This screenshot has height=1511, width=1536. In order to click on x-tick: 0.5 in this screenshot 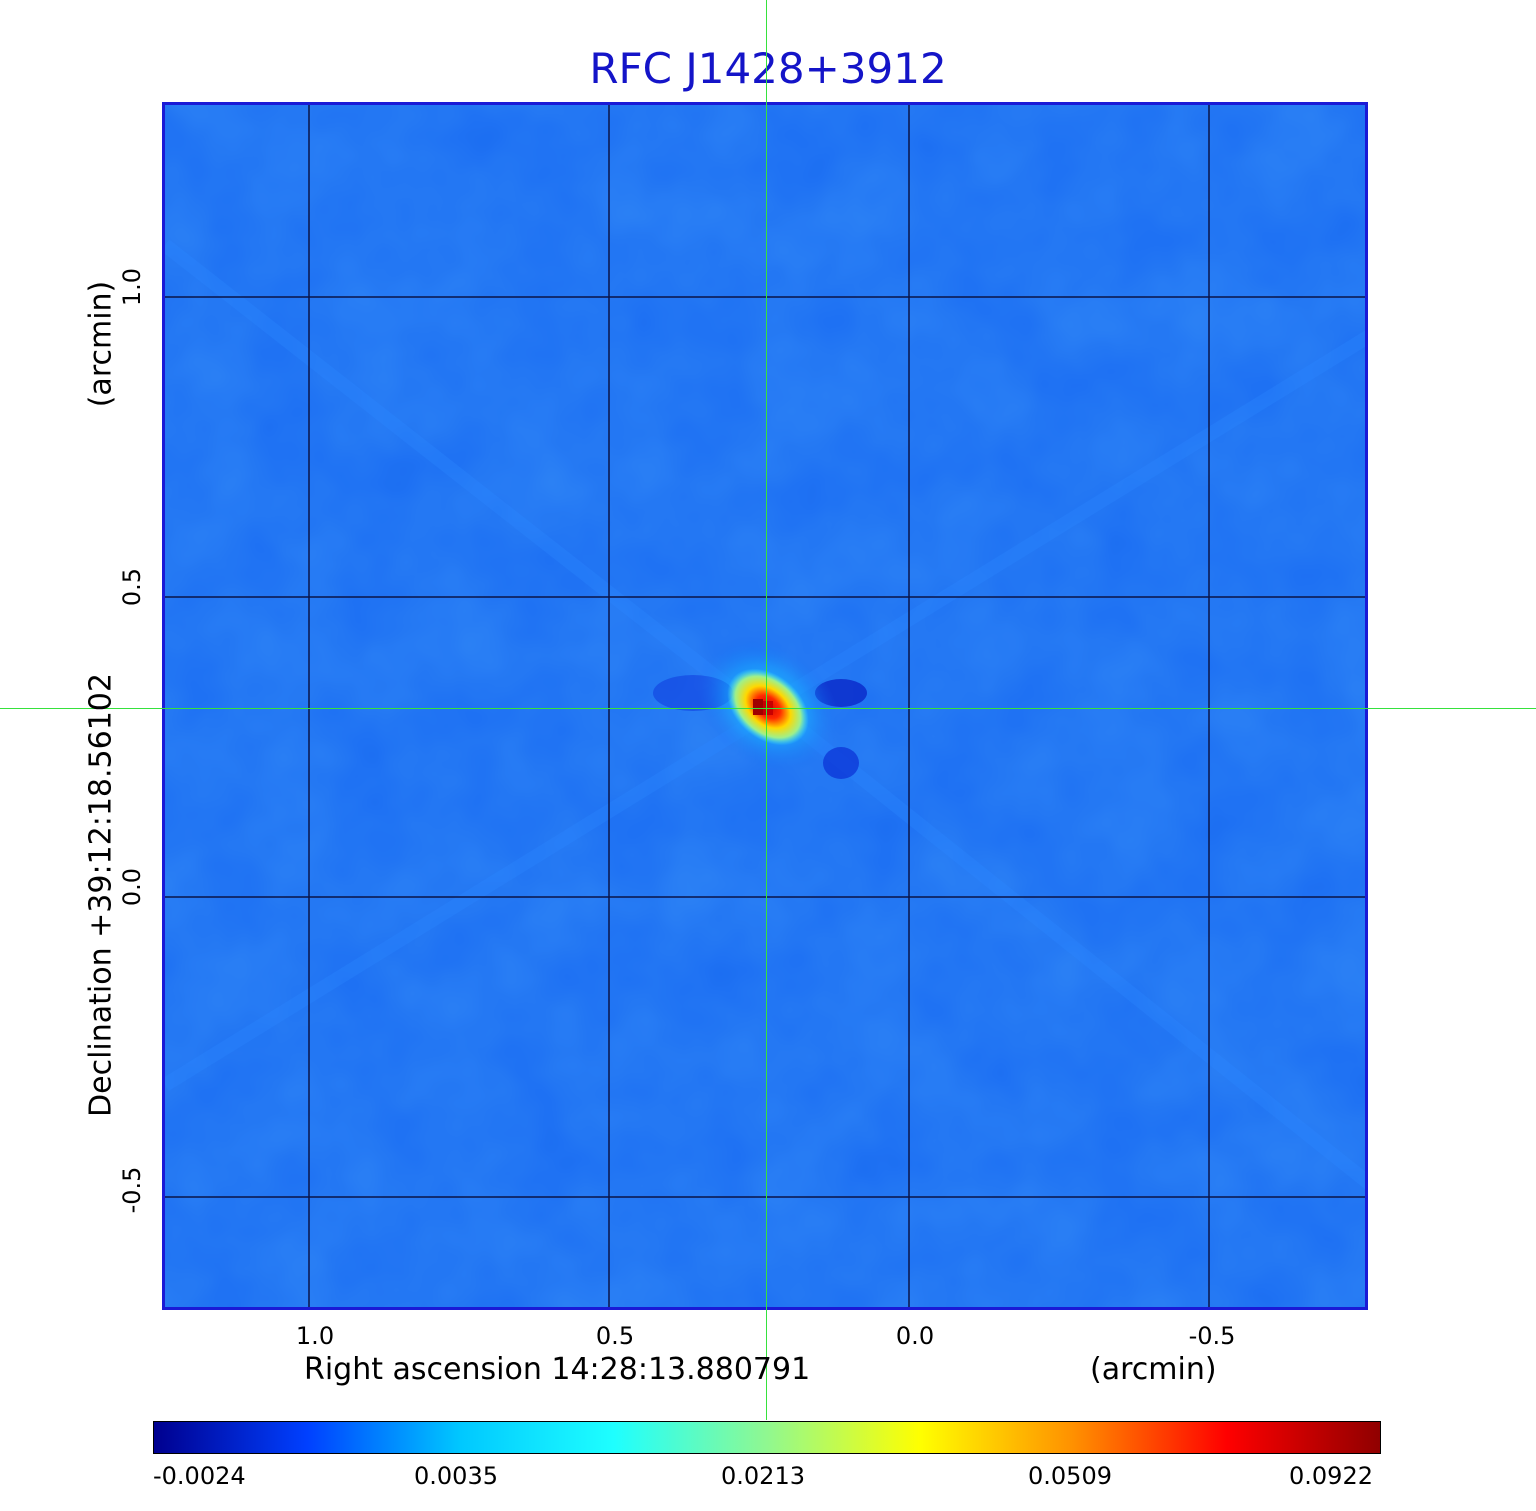, I will do `click(615, 1336)`.